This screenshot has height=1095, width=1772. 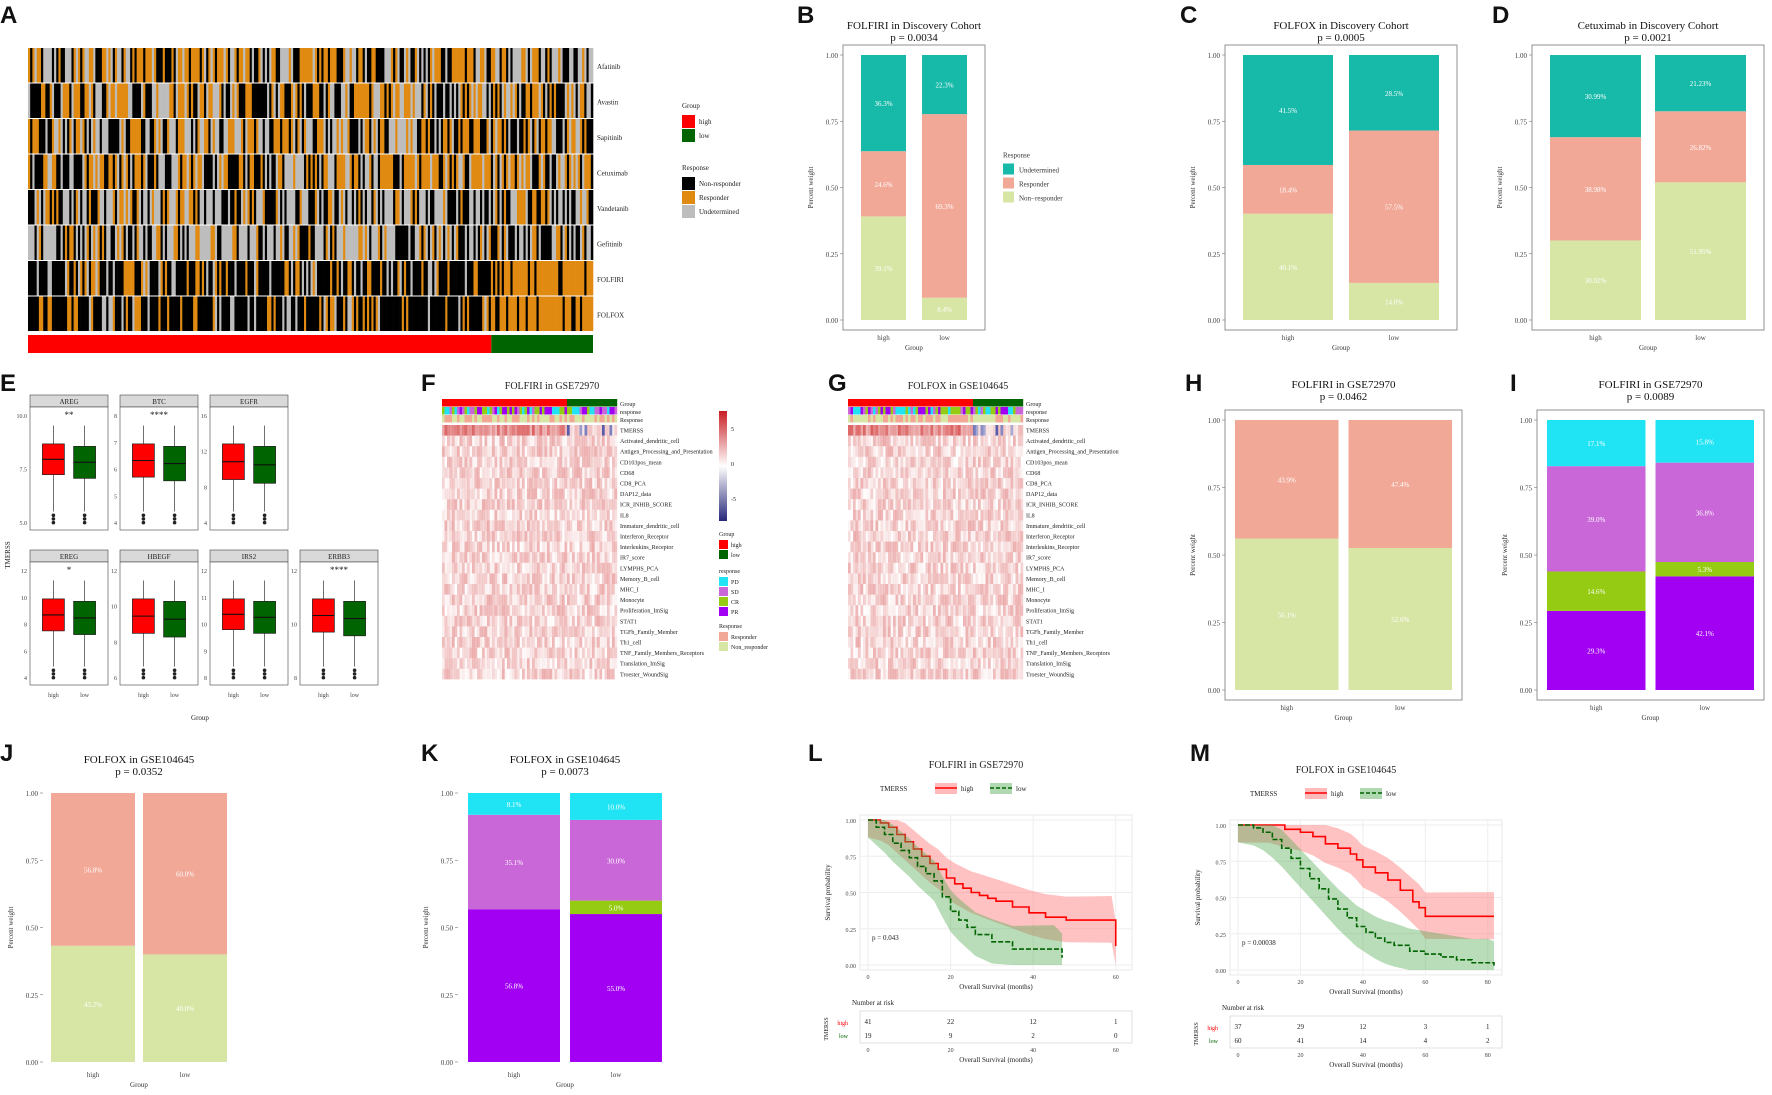 I want to click on bar-data-label: 8.4%, so click(x=944, y=310).